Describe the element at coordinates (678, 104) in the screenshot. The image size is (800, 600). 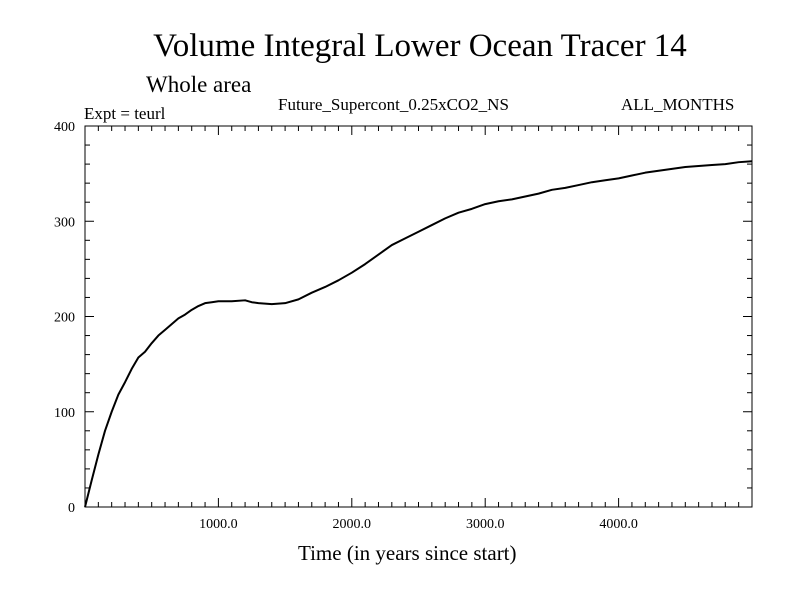
I see `period-label: ALL_MONTHS` at that location.